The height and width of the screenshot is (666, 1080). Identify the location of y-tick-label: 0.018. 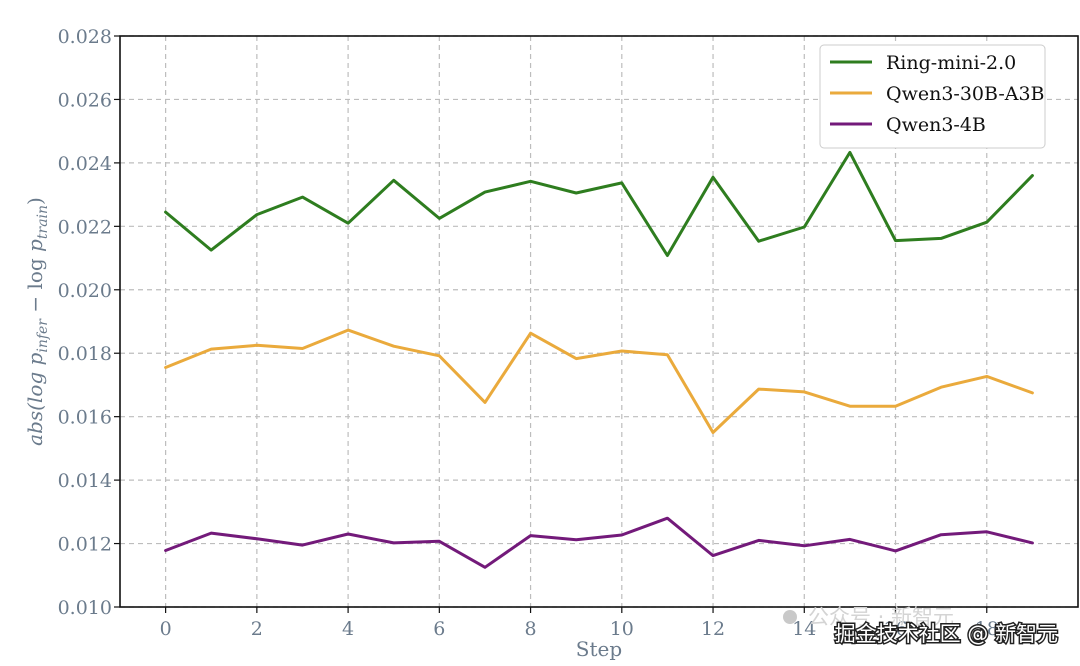
(85, 354).